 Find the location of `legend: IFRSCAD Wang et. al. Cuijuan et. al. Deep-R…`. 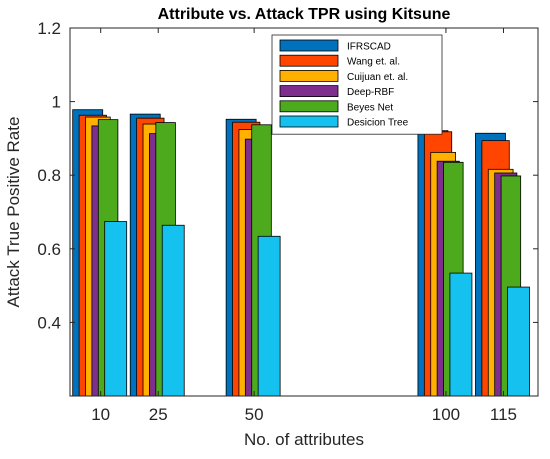

legend: IFRSCAD Wang et. al. Cuijuan et. al. Deep-R… is located at coordinates (357, 84).